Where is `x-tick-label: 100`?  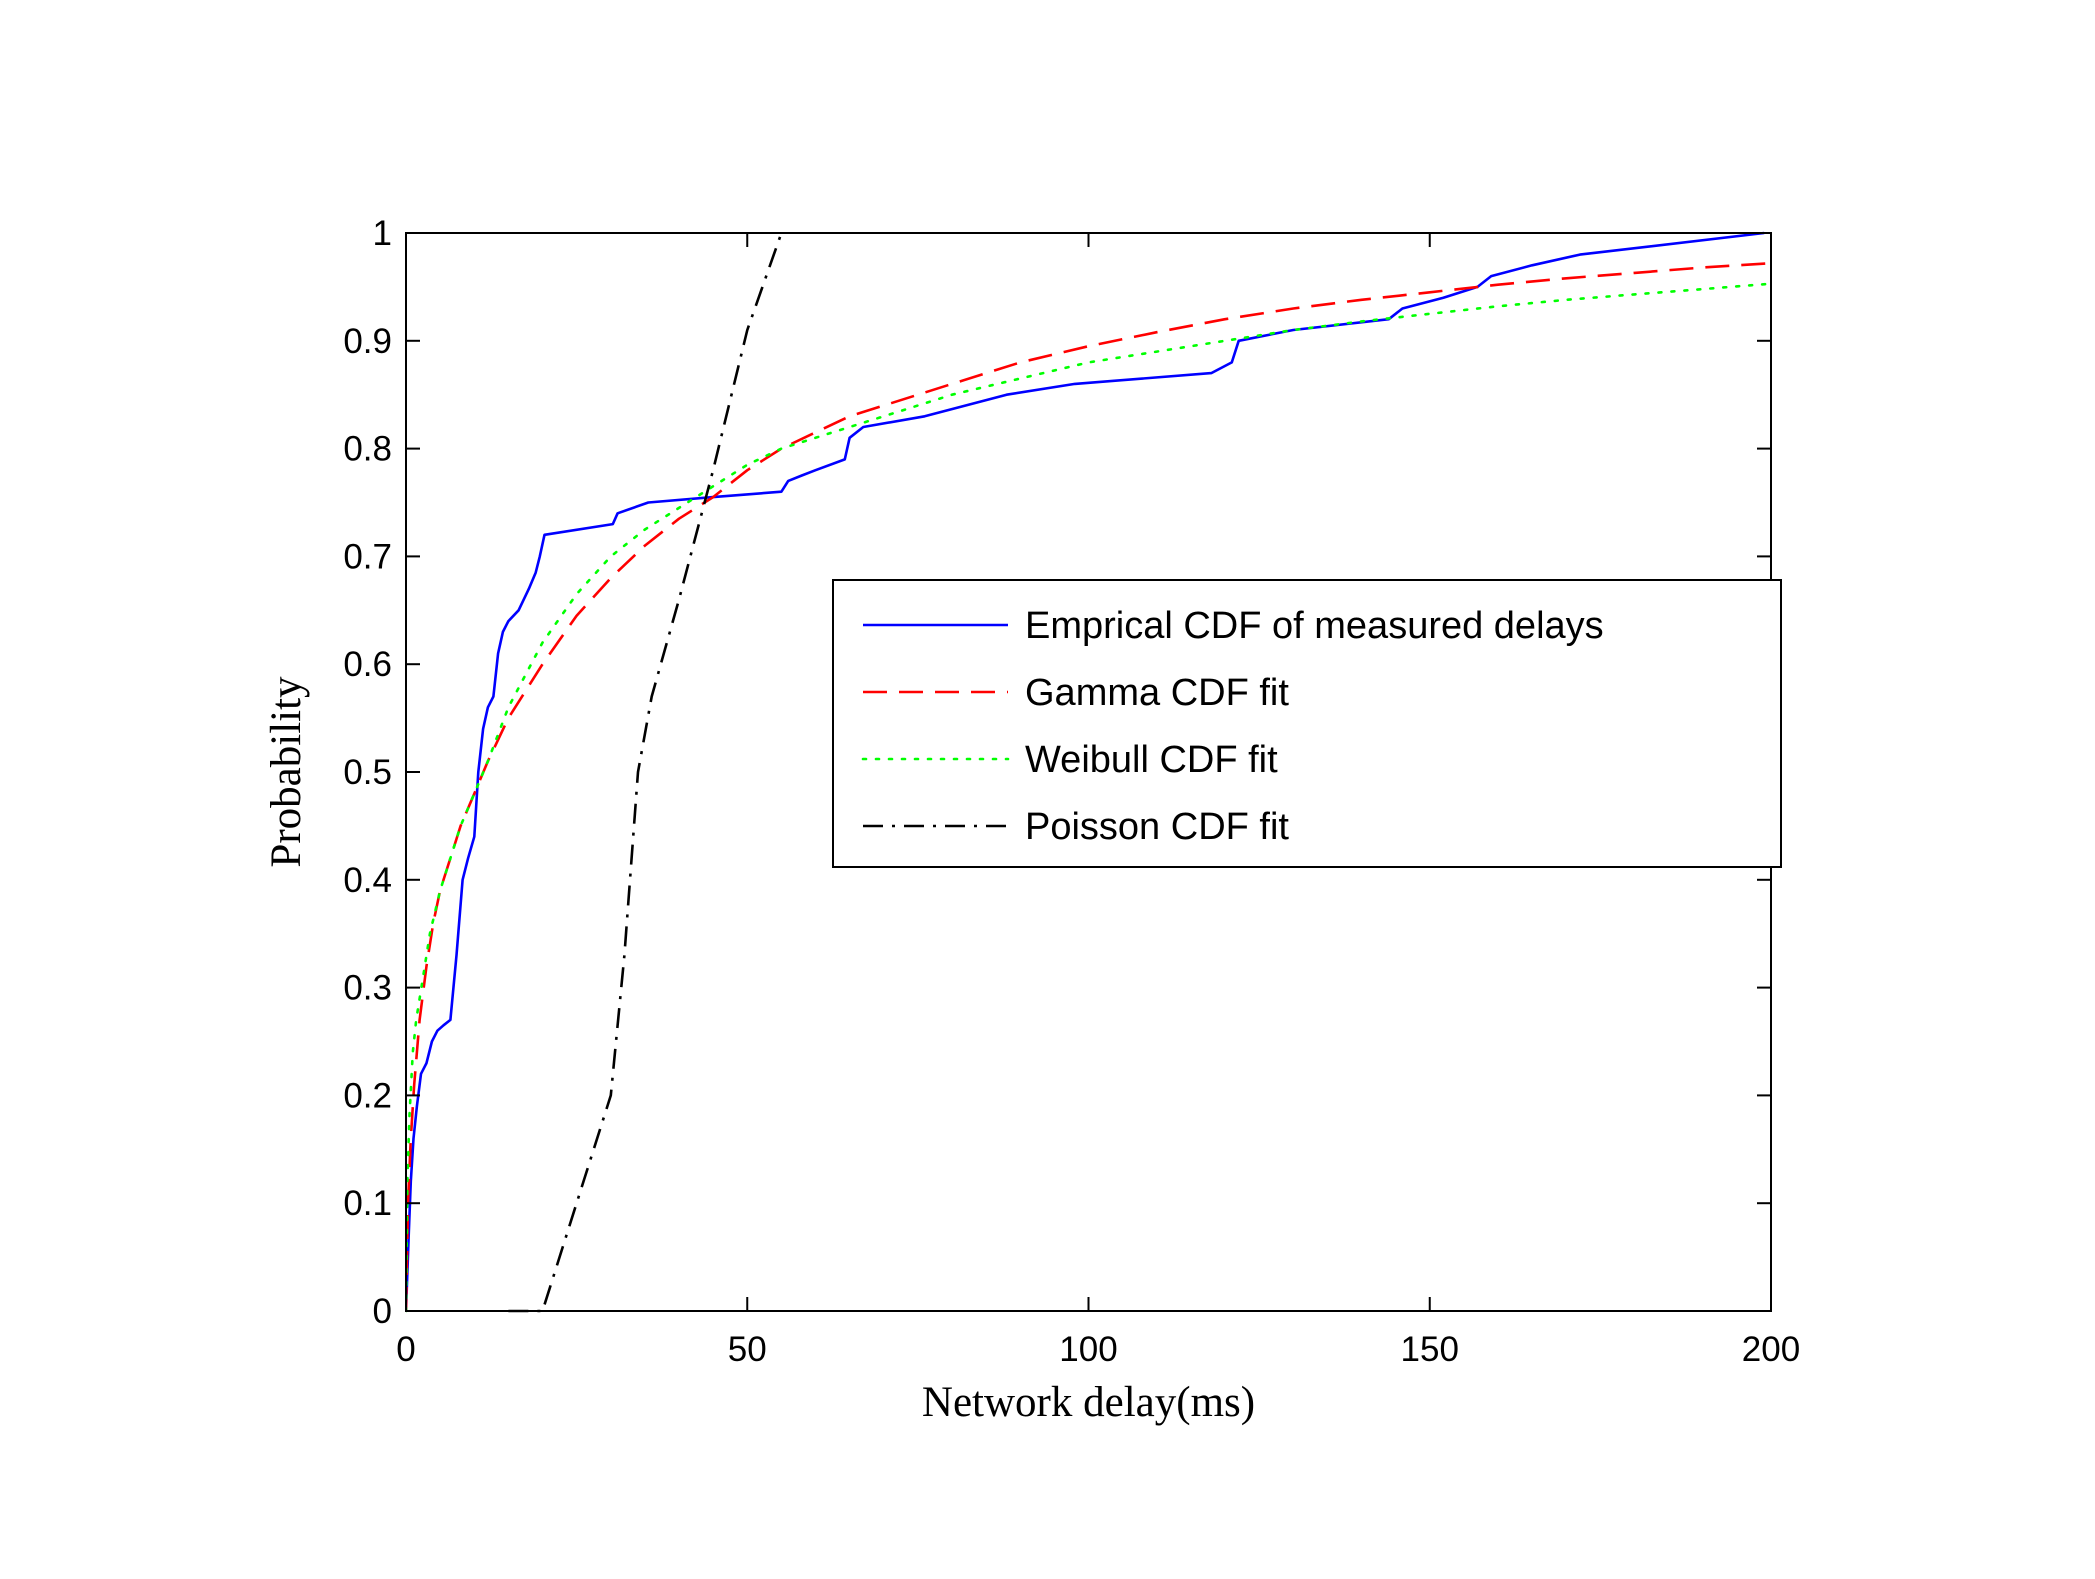
x-tick-label: 100 is located at coordinates (1088, 1349).